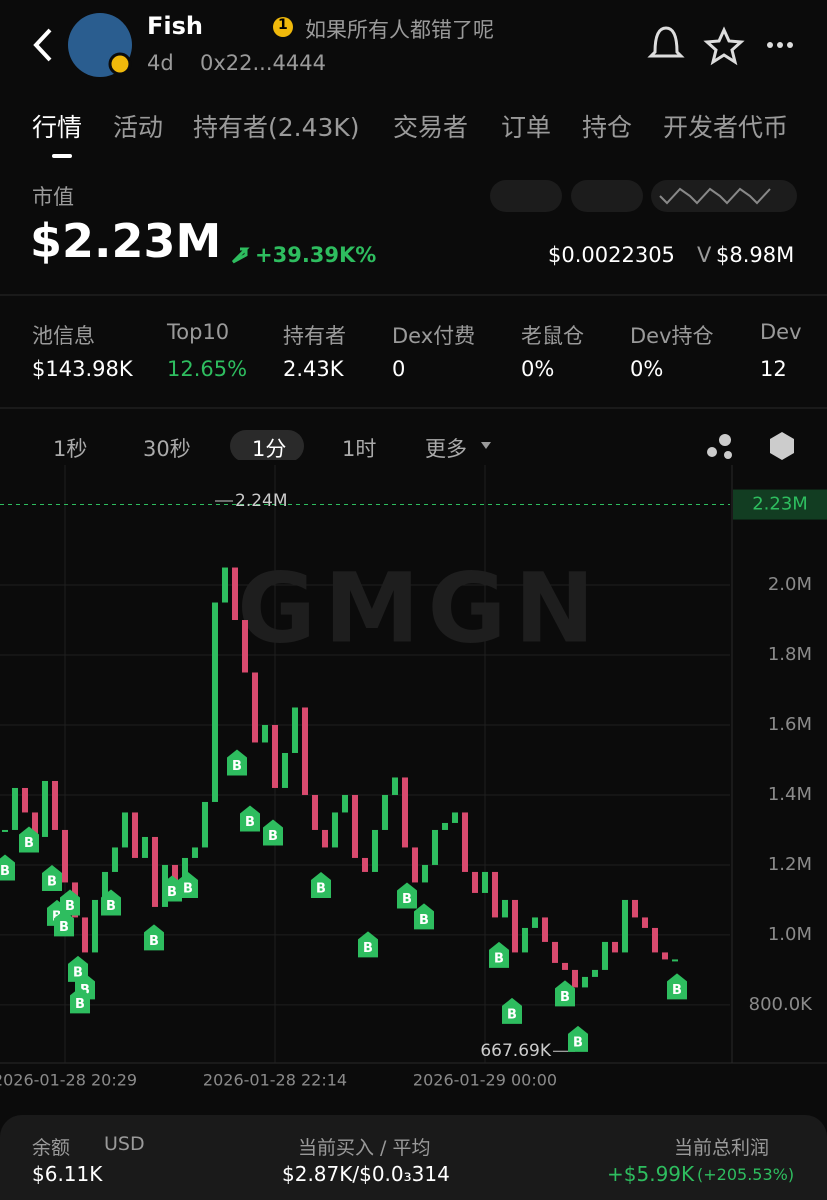  Describe the element at coordinates (126, 241) in the screenshot. I see `market-cap: $2.23M` at that location.